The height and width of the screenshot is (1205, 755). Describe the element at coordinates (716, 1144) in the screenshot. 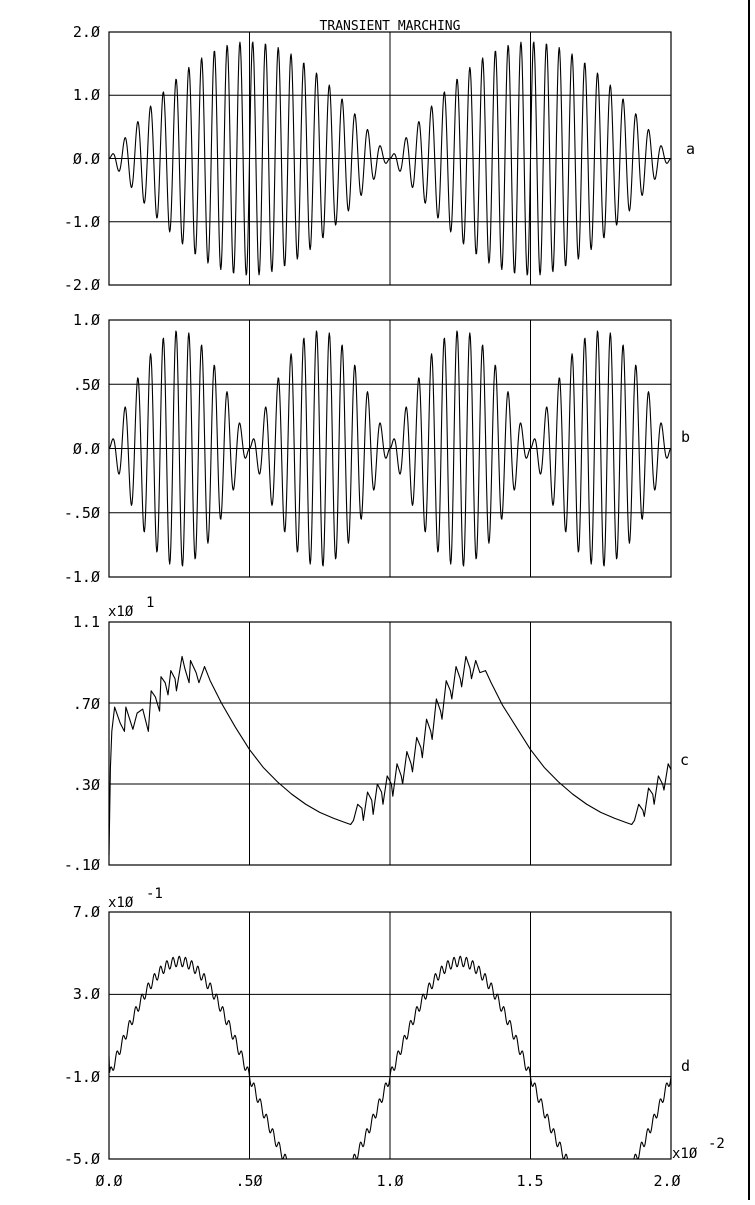

I see `x-axis-multiplier-exponent: -2` at that location.